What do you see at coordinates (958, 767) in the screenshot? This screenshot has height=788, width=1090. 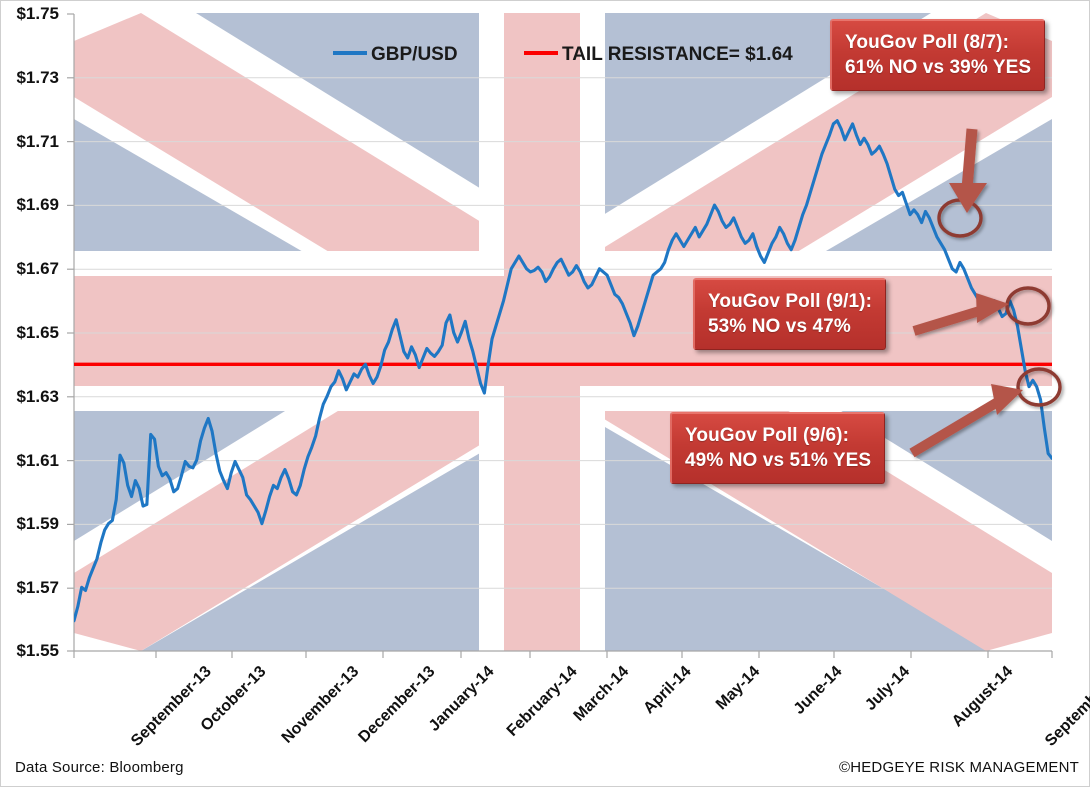 I see `copyright-label: ©HEDGEYE RISK MANAGEMENT` at bounding box center [958, 767].